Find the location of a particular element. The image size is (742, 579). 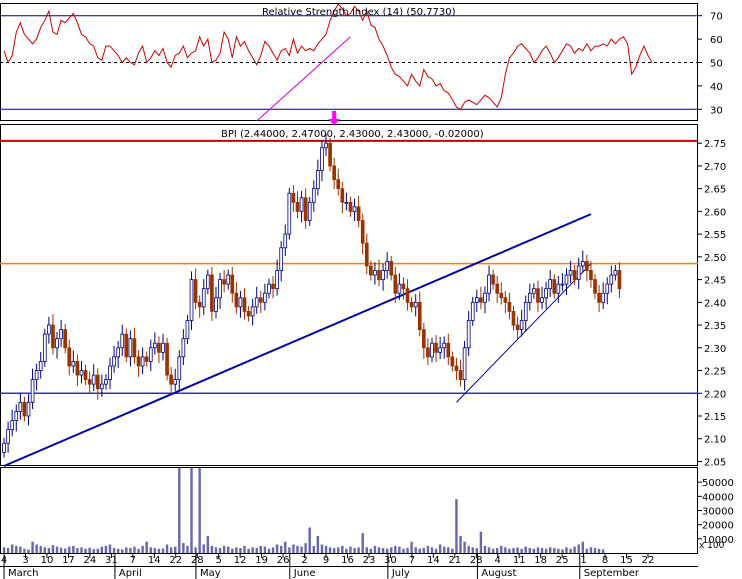

x-tick-label: 31 is located at coordinates (111, 560).